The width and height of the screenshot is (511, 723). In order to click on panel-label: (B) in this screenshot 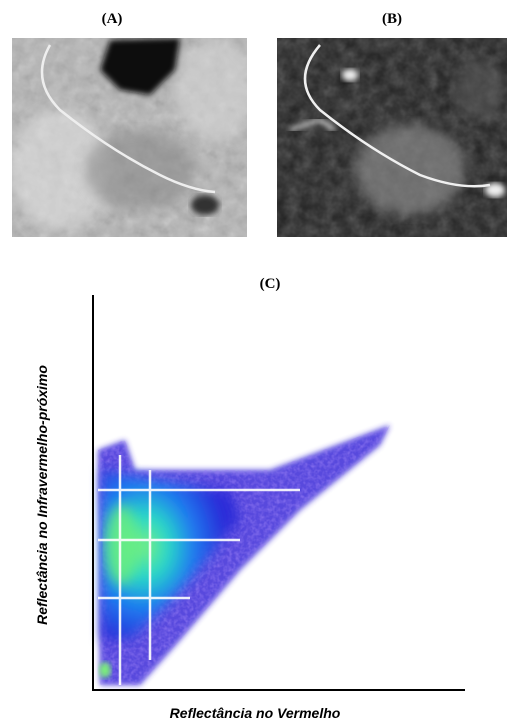, I will do `click(392, 19)`.